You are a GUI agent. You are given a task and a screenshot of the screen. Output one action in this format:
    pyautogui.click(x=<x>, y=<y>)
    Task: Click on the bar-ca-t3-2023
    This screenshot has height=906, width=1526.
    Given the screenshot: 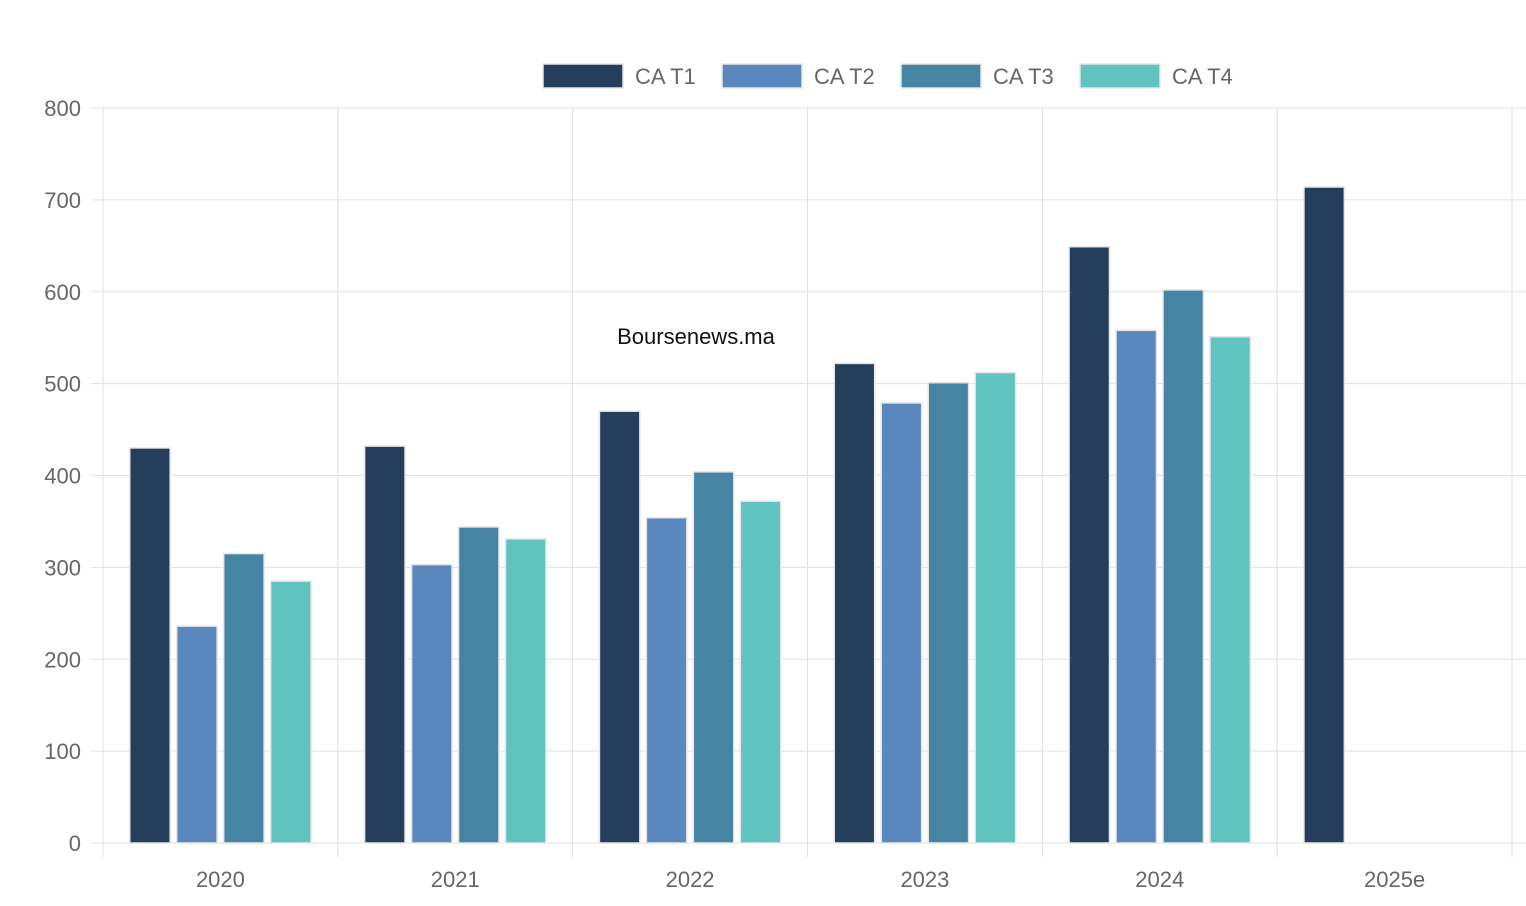 What is the action you would take?
    pyautogui.click(x=948, y=612)
    